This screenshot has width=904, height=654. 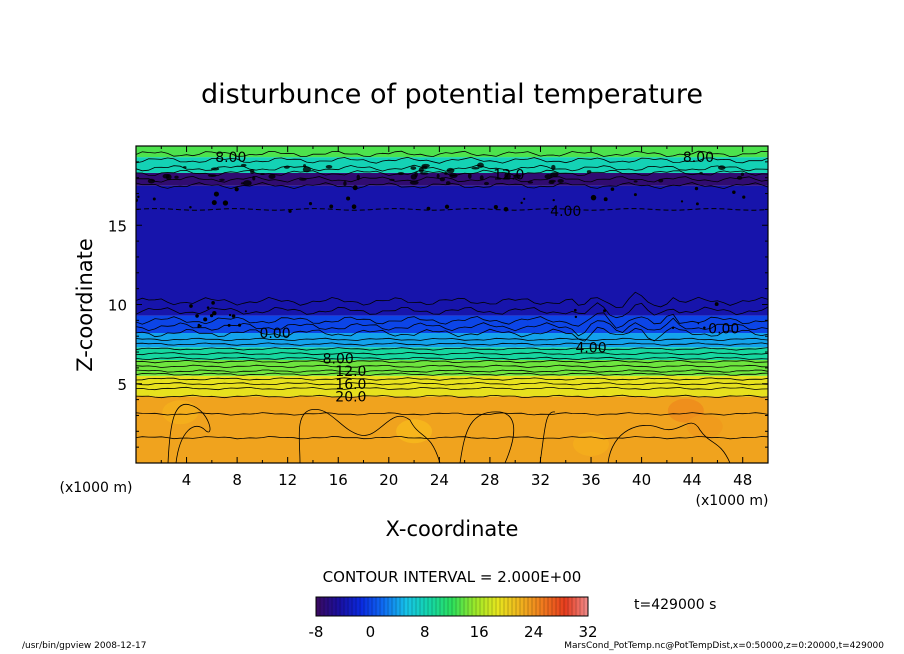 I want to click on contour-label: 16.0, so click(x=350, y=385).